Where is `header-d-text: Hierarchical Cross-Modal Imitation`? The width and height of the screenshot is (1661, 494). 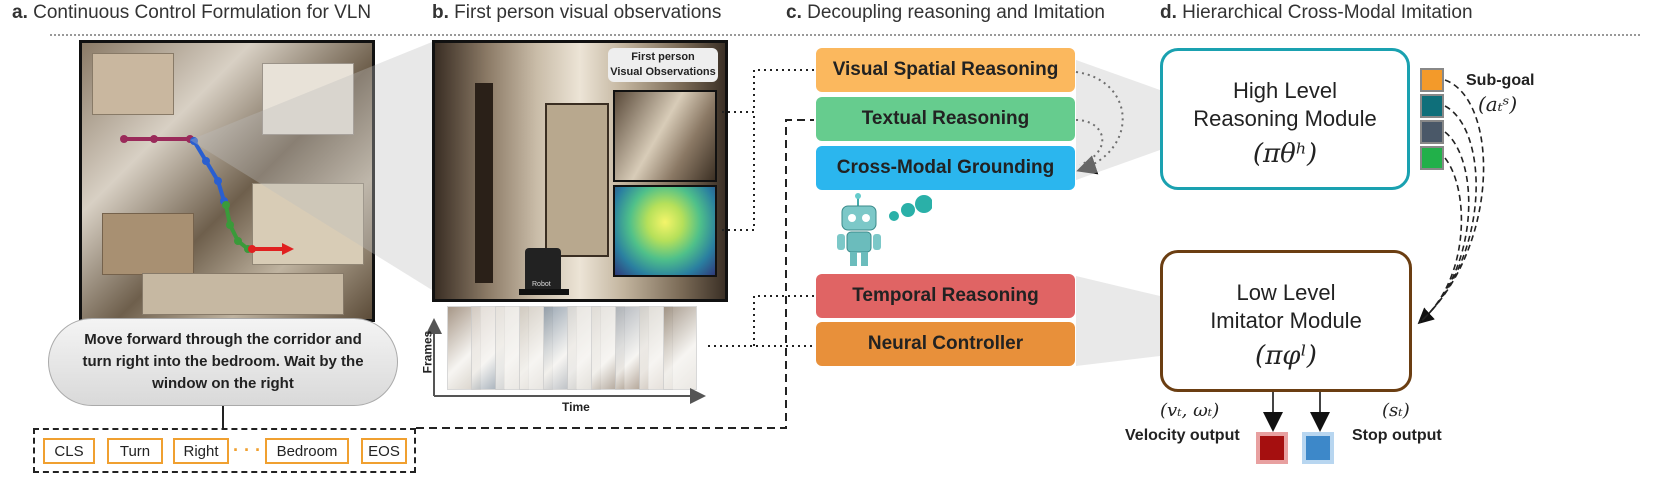 header-d-text: Hierarchical Cross-Modal Imitation is located at coordinates (1327, 12).